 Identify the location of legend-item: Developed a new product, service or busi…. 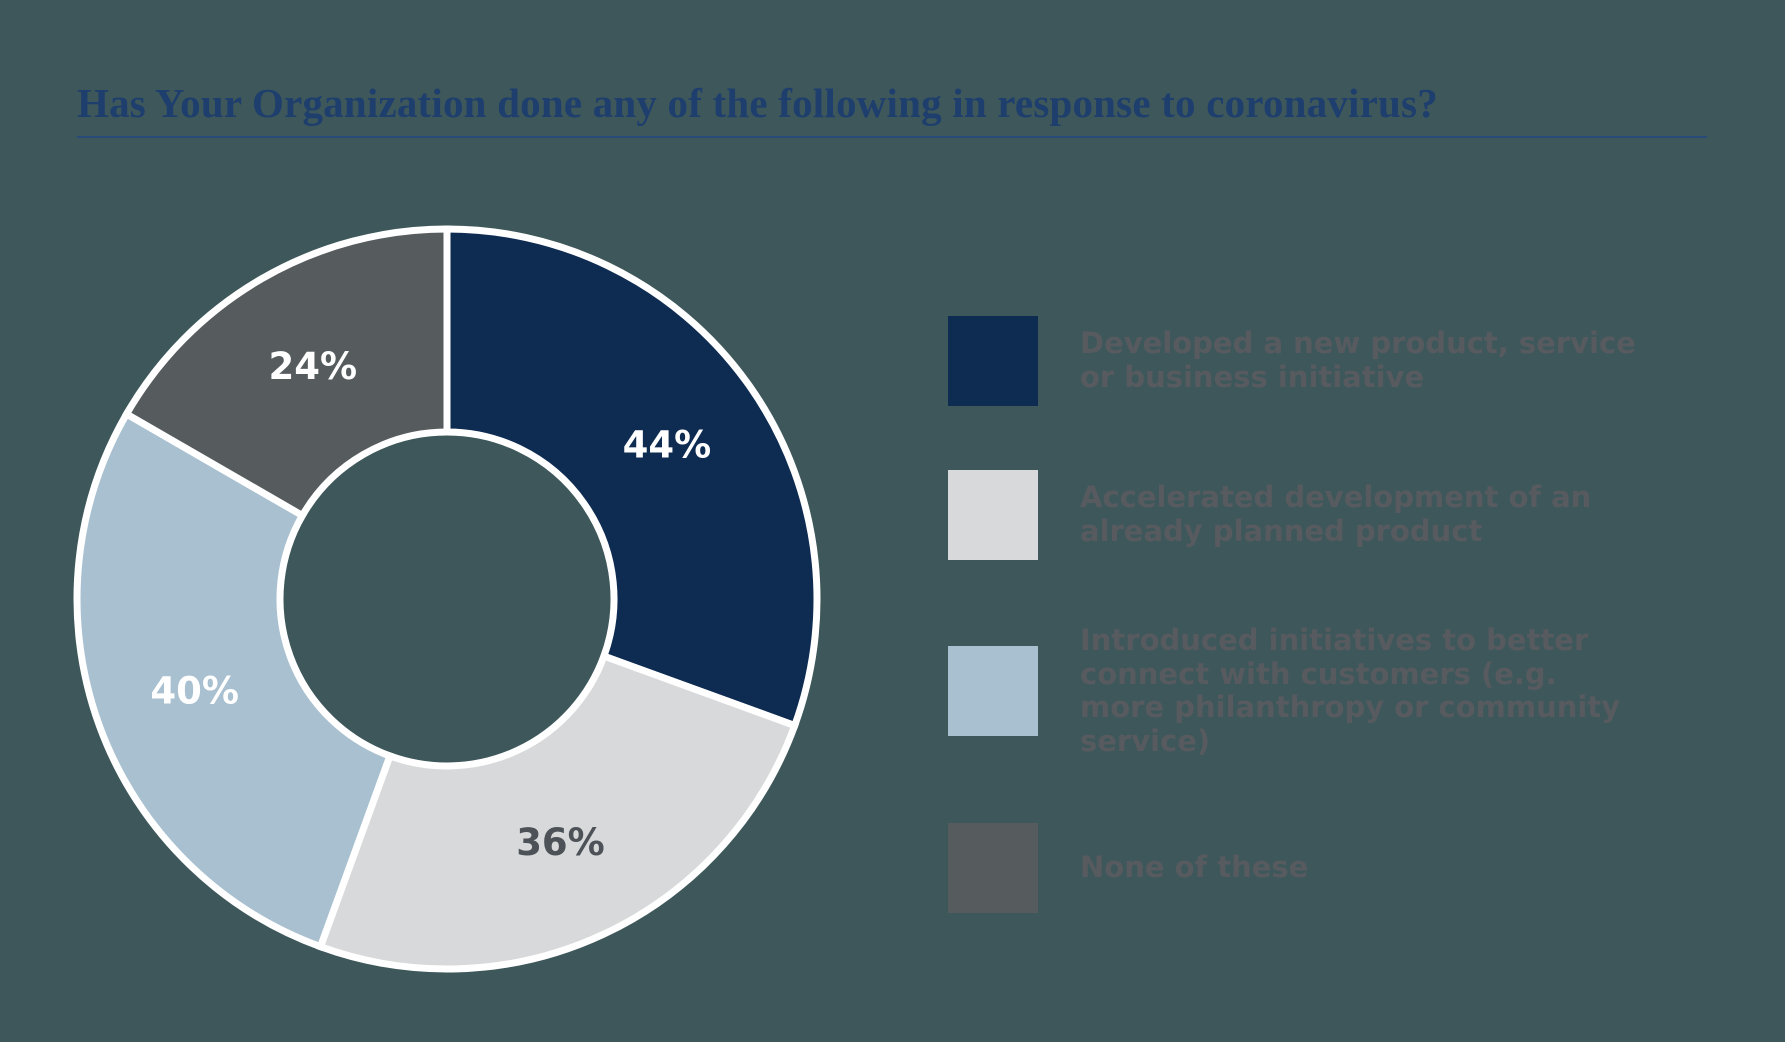
(1294, 361).